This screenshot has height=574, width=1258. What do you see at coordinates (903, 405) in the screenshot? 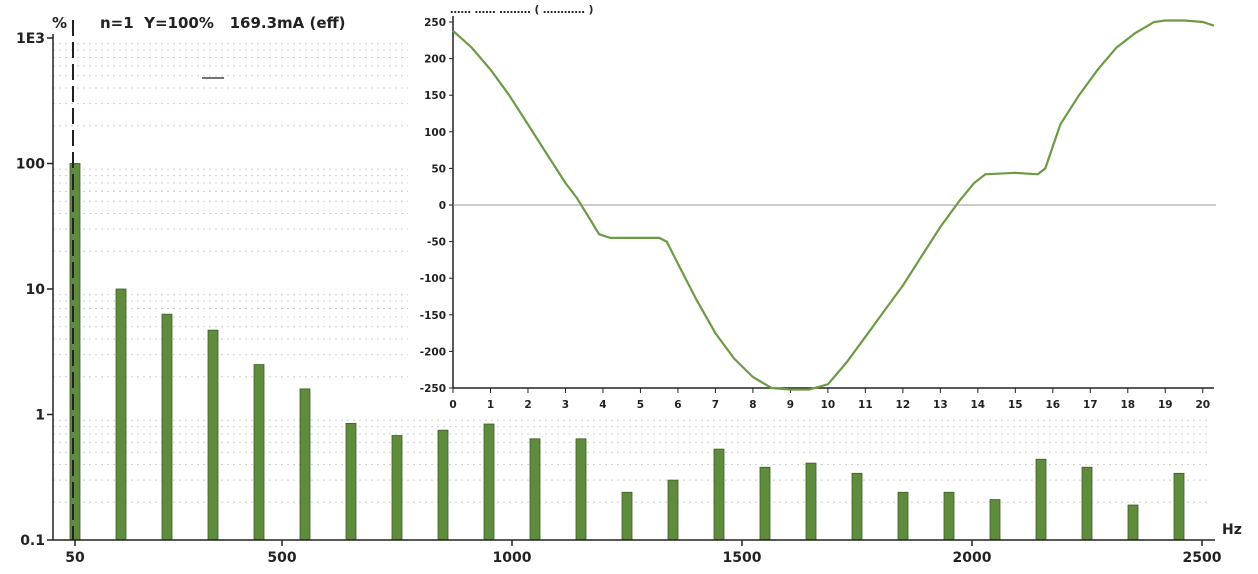
I see `waveform-x-tick-label: 12` at bounding box center [903, 405].